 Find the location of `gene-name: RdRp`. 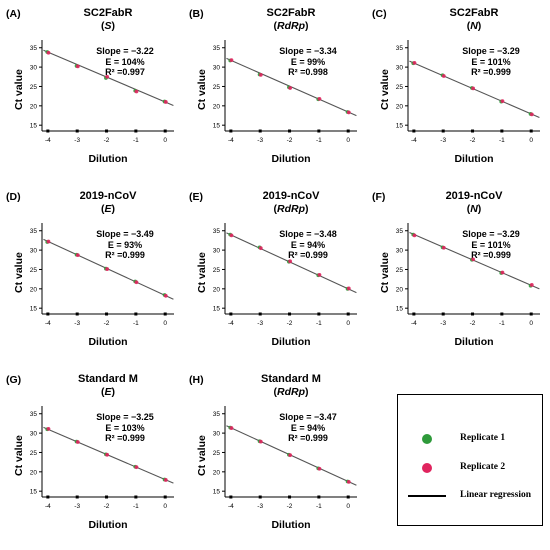

gene-name: RdRp is located at coordinates (291, 392).